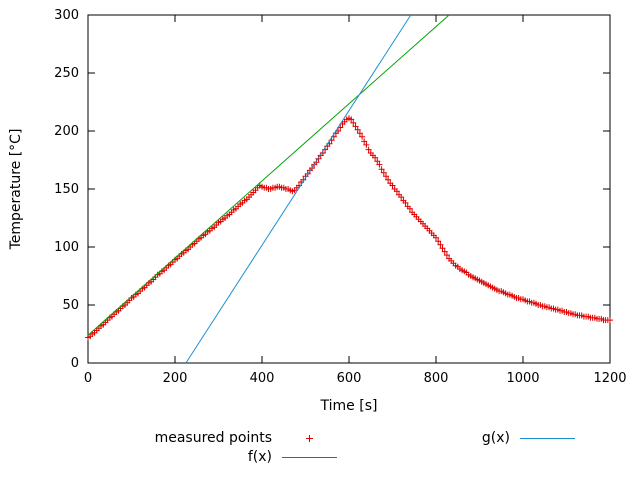 This screenshot has width=640, height=480. Describe the element at coordinates (88, 378) in the screenshot. I see `x-tick-label: 0` at that location.